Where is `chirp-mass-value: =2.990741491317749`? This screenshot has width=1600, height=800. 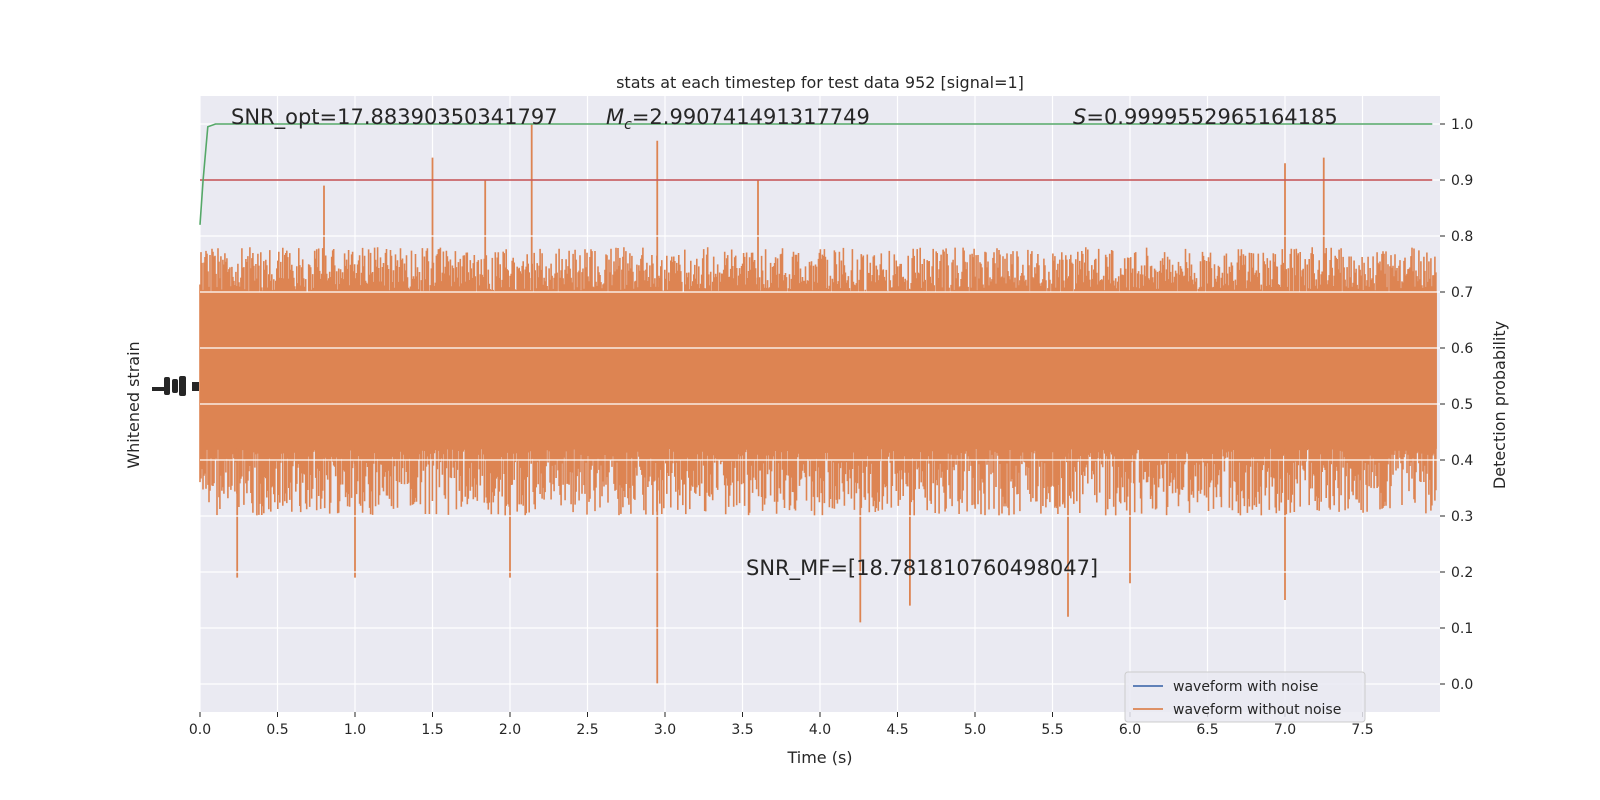 chirp-mass-value: =2.990741491317749 is located at coordinates (751, 117).